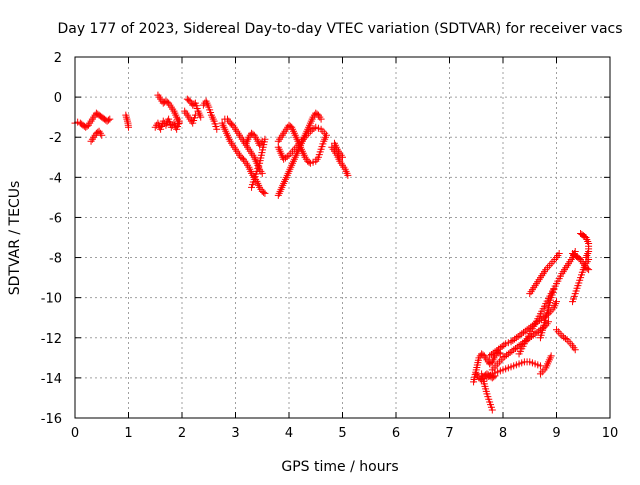 Image resolution: width=640 pixels, height=485 pixels. I want to click on y-tick-label: -12, so click(51, 339).